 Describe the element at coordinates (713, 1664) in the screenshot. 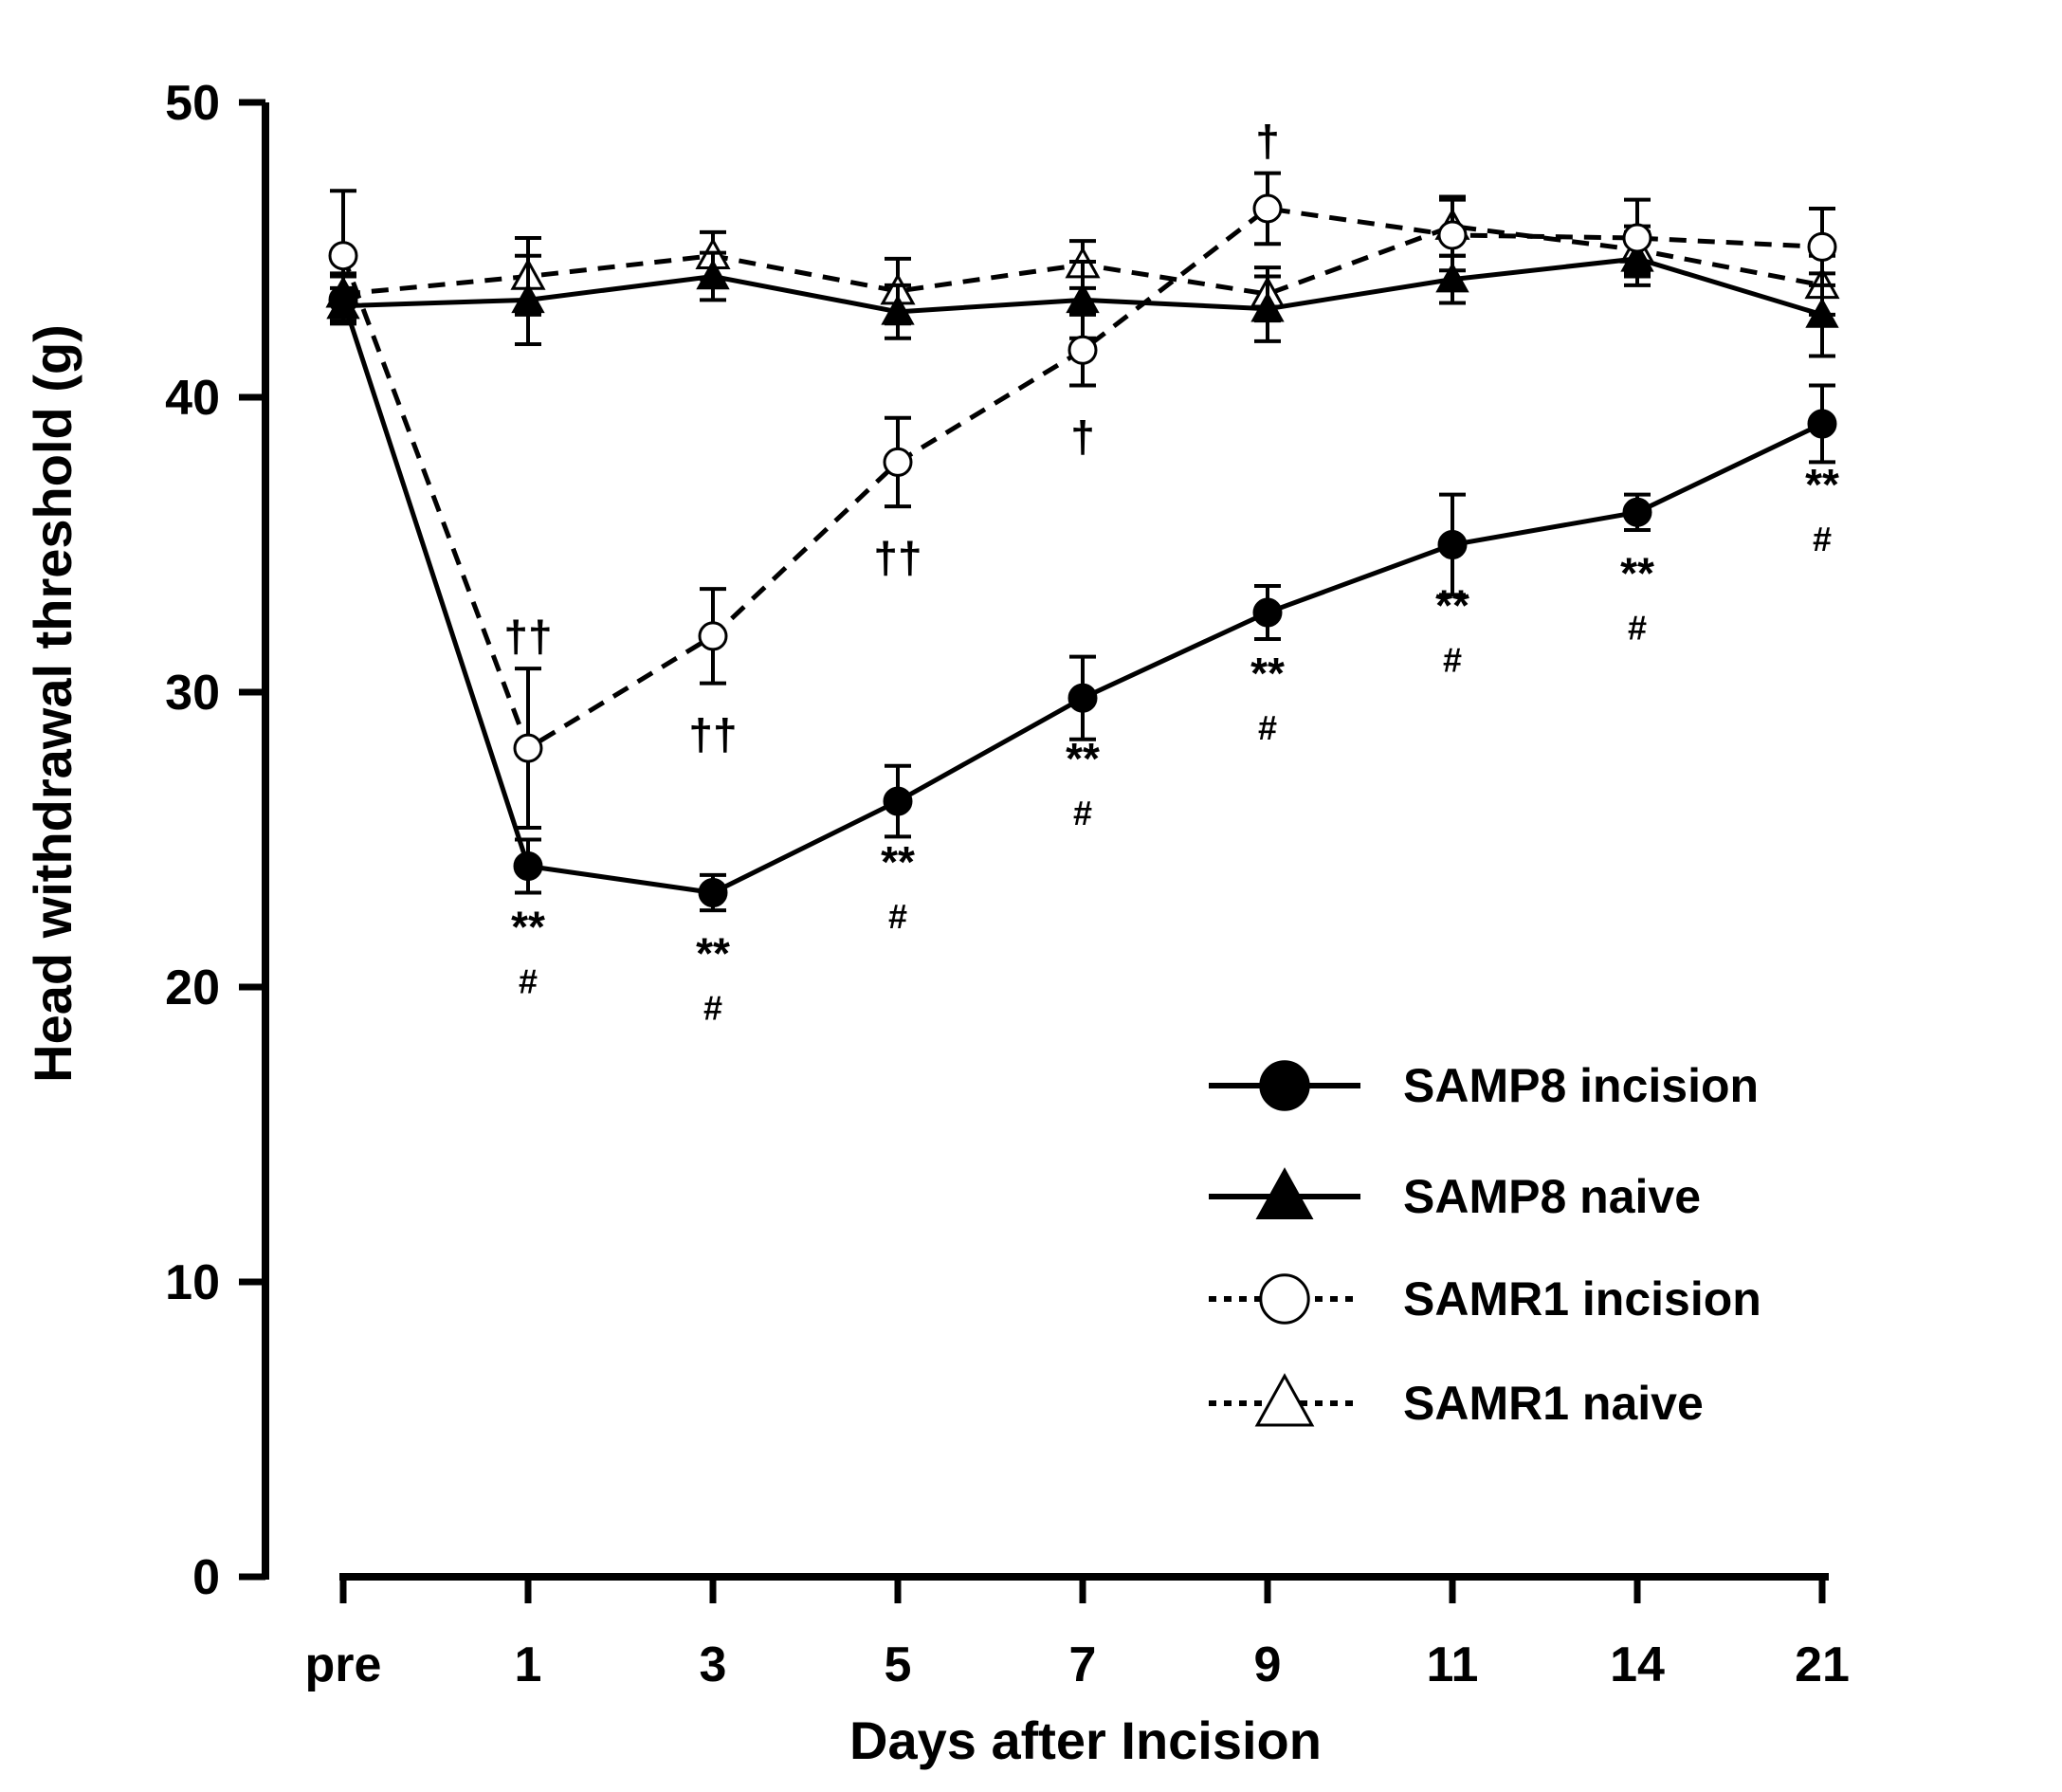

I see `x-tick-label: 3` at that location.